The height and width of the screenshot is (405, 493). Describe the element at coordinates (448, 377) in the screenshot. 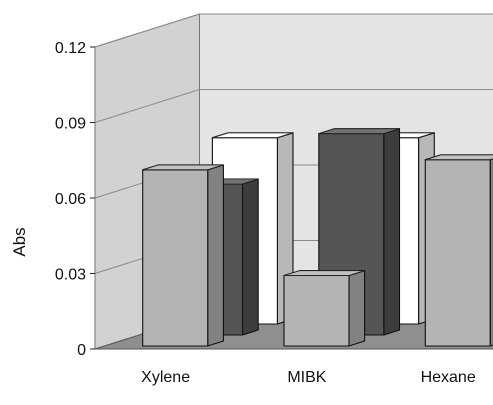

I see `x-tick-label: Hexane` at that location.